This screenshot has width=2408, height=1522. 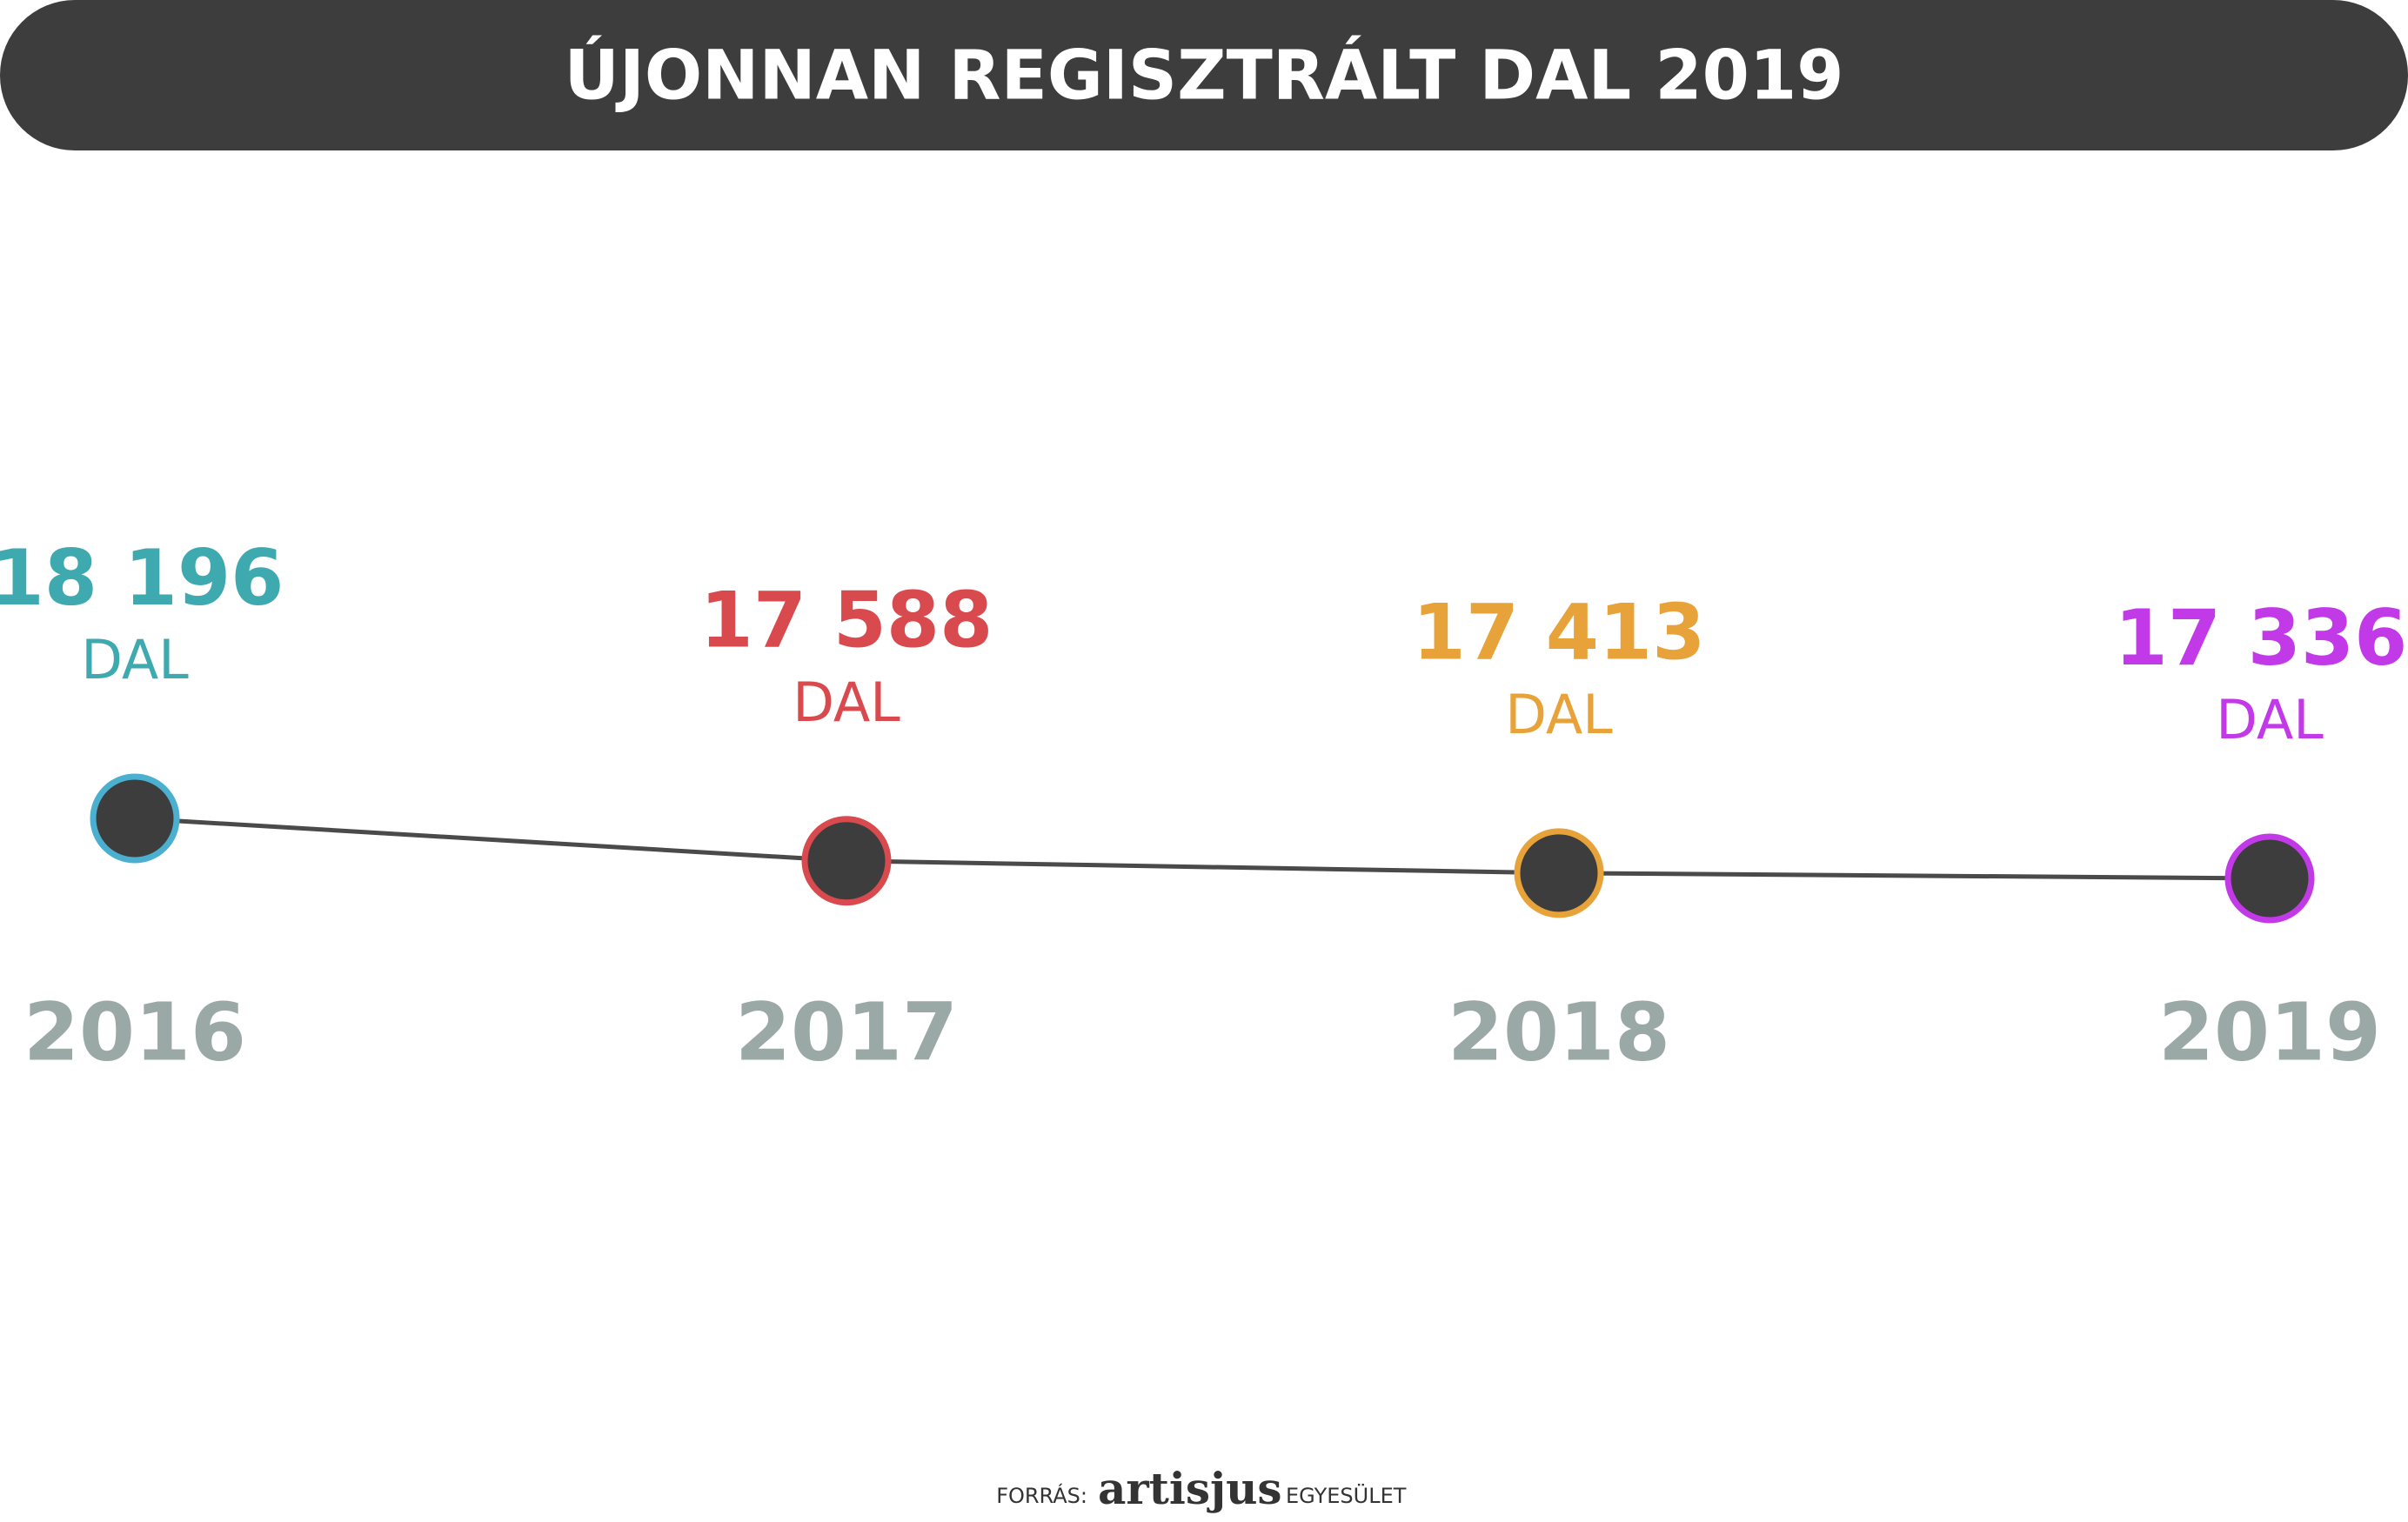 I want to click on source-suffix: EGYESÜLET, so click(x=1346, y=1495).